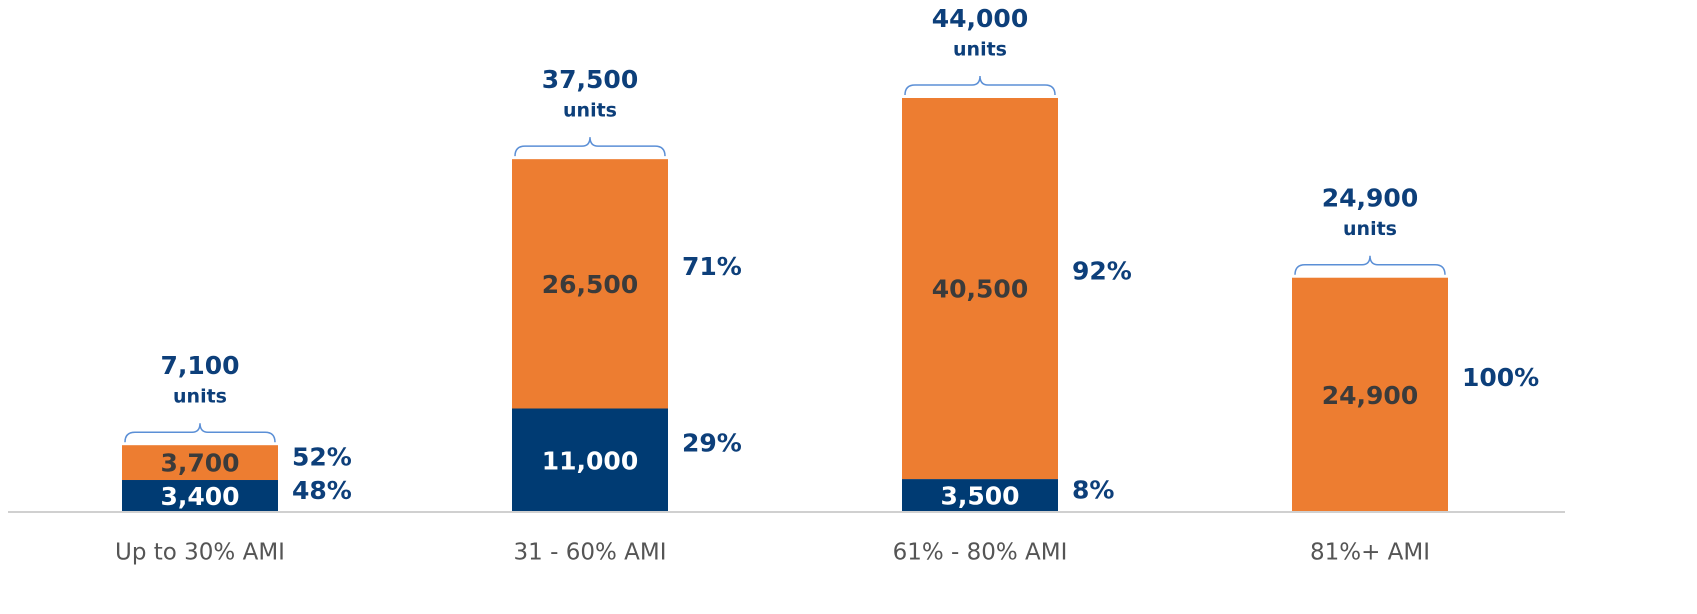  I want to click on value-label: 3,500, so click(979, 496).